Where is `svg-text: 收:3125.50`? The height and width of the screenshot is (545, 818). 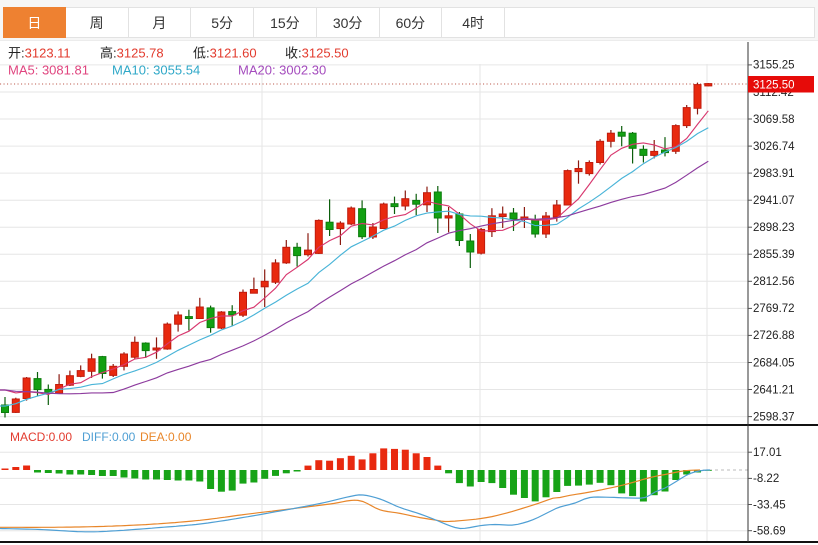
svg-text: 收:3125.50 is located at coordinates (317, 53).